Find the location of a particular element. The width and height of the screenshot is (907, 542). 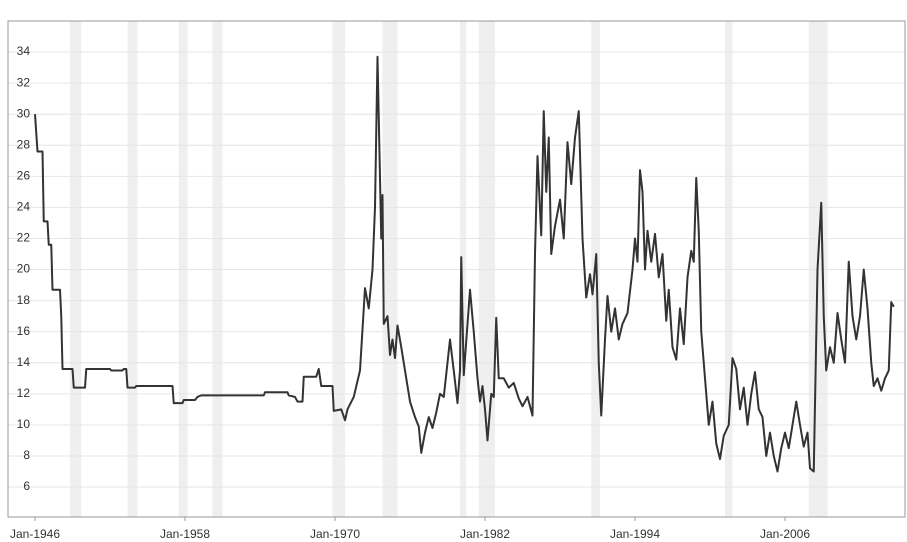

y-tick-label: 18 is located at coordinates (24, 300).